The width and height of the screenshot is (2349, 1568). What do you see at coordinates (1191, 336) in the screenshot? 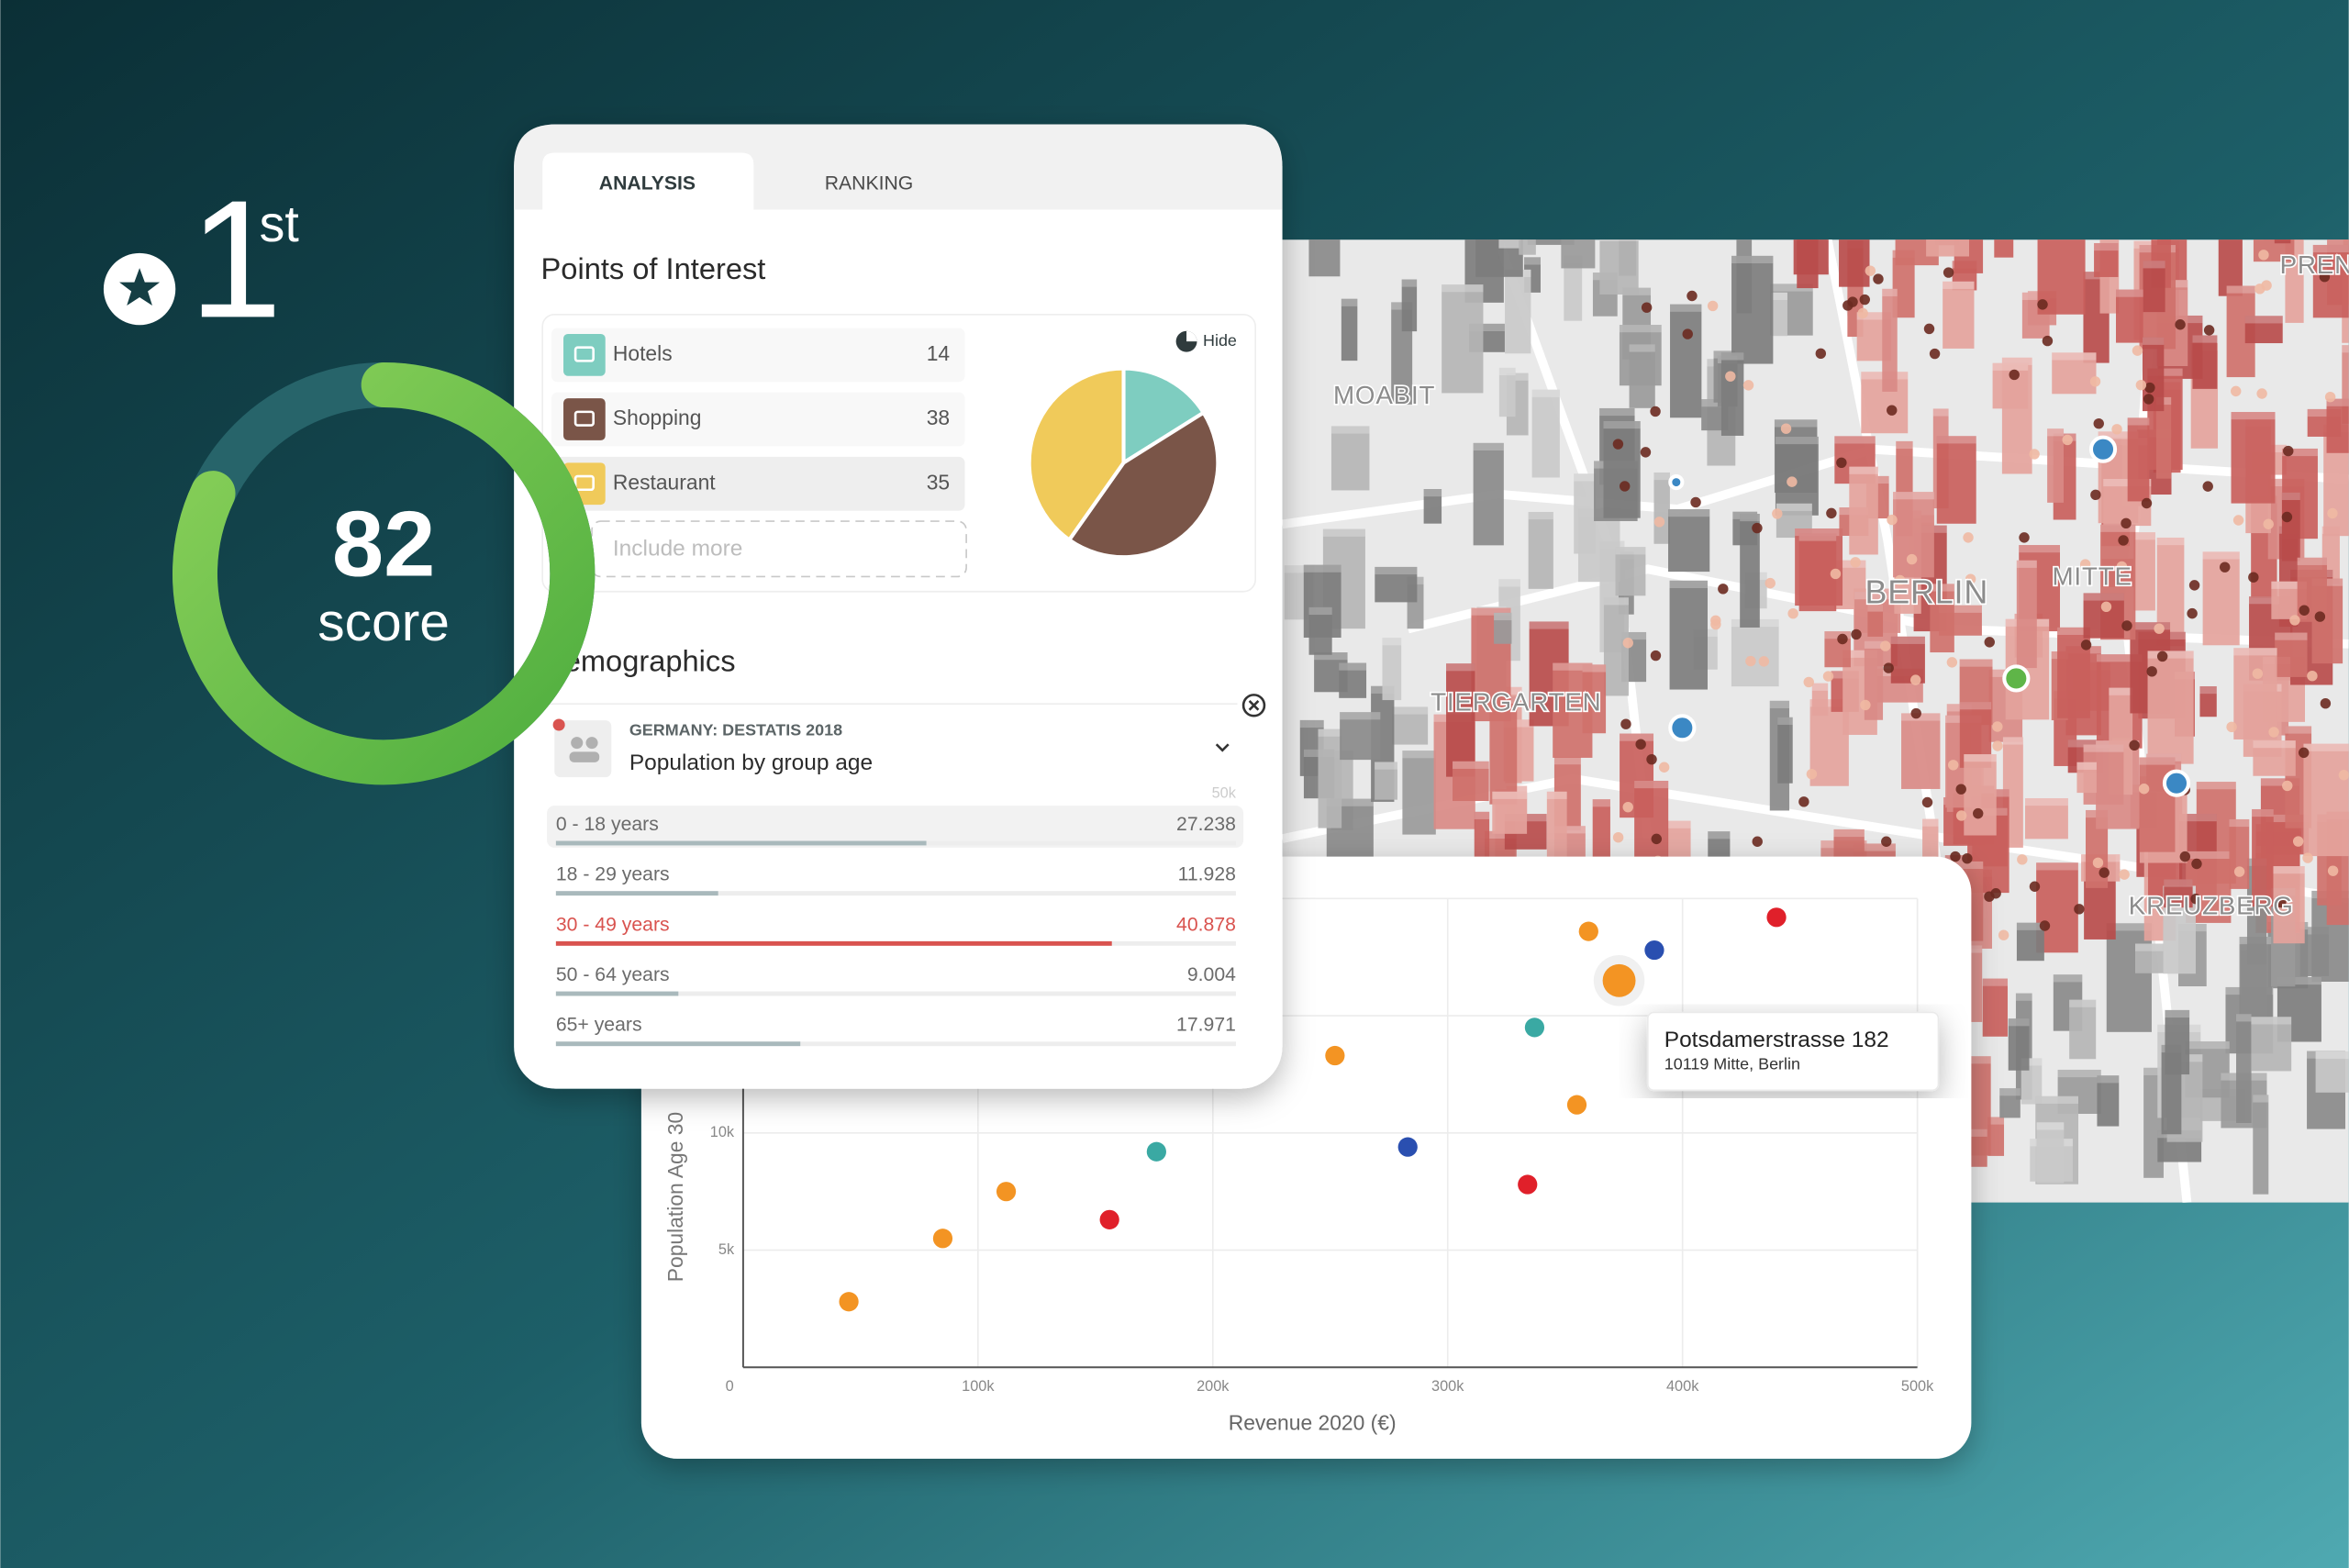
I see `hide-icon-cut` at bounding box center [1191, 336].